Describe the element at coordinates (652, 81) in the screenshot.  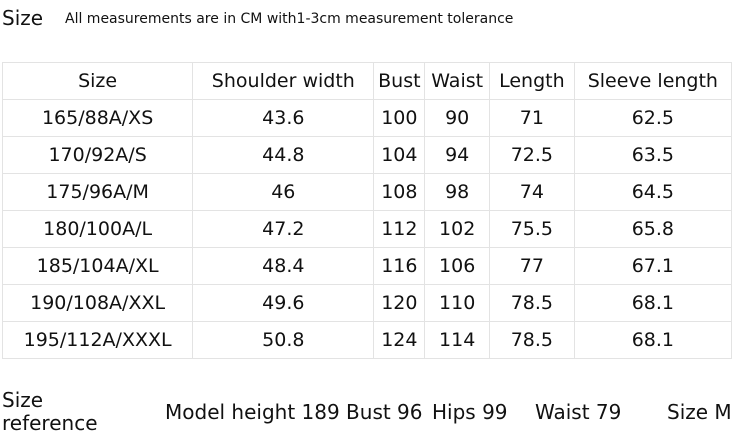
I see `column-header: Sleeve length` at that location.